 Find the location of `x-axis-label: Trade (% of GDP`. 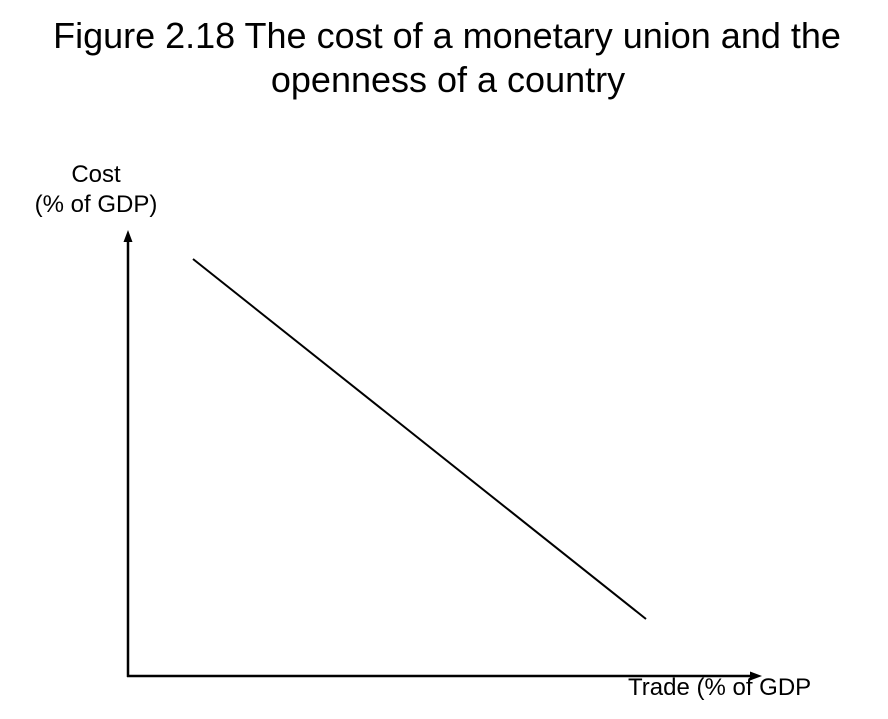

x-axis-label: Trade (% of GDP is located at coordinates (720, 687).